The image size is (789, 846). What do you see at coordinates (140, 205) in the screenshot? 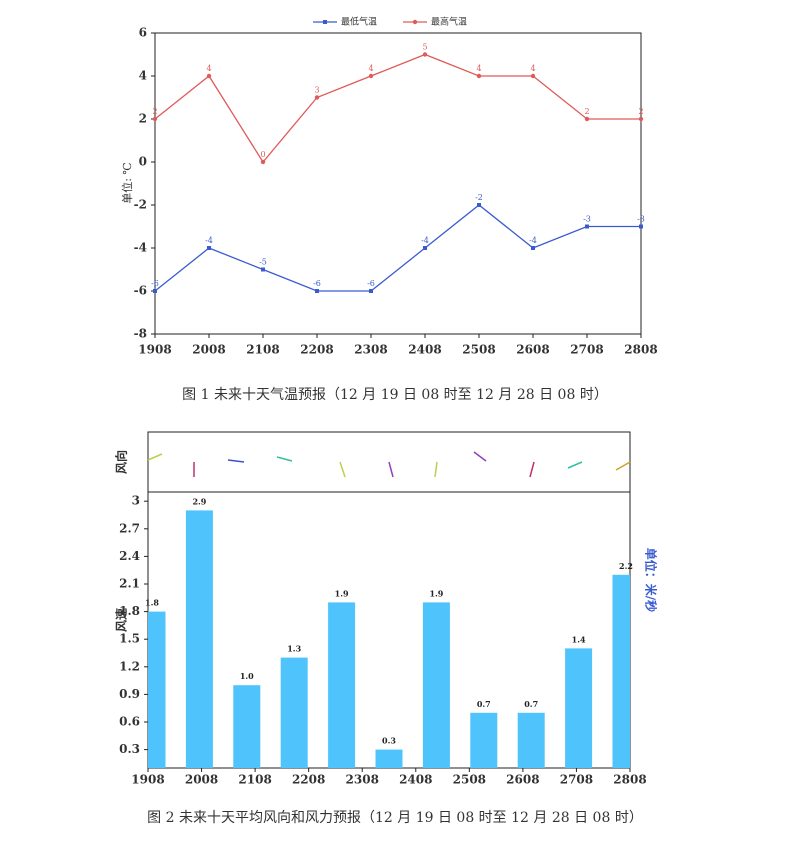
I see `y-tick-label: -2` at bounding box center [140, 205].